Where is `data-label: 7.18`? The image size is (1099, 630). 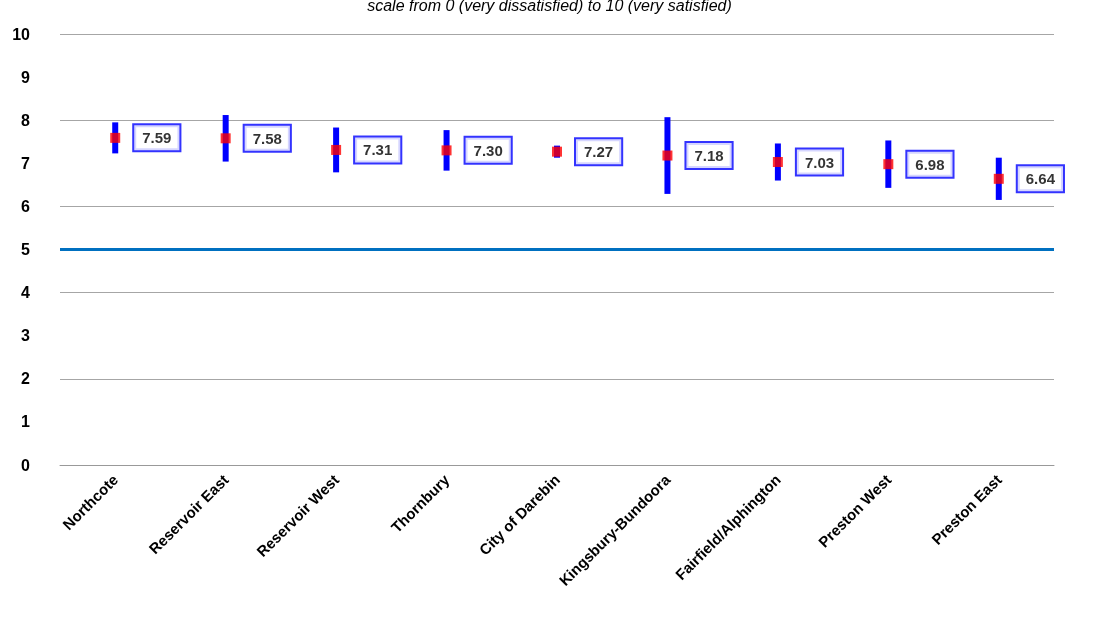 data-label: 7.18 is located at coordinates (709, 156).